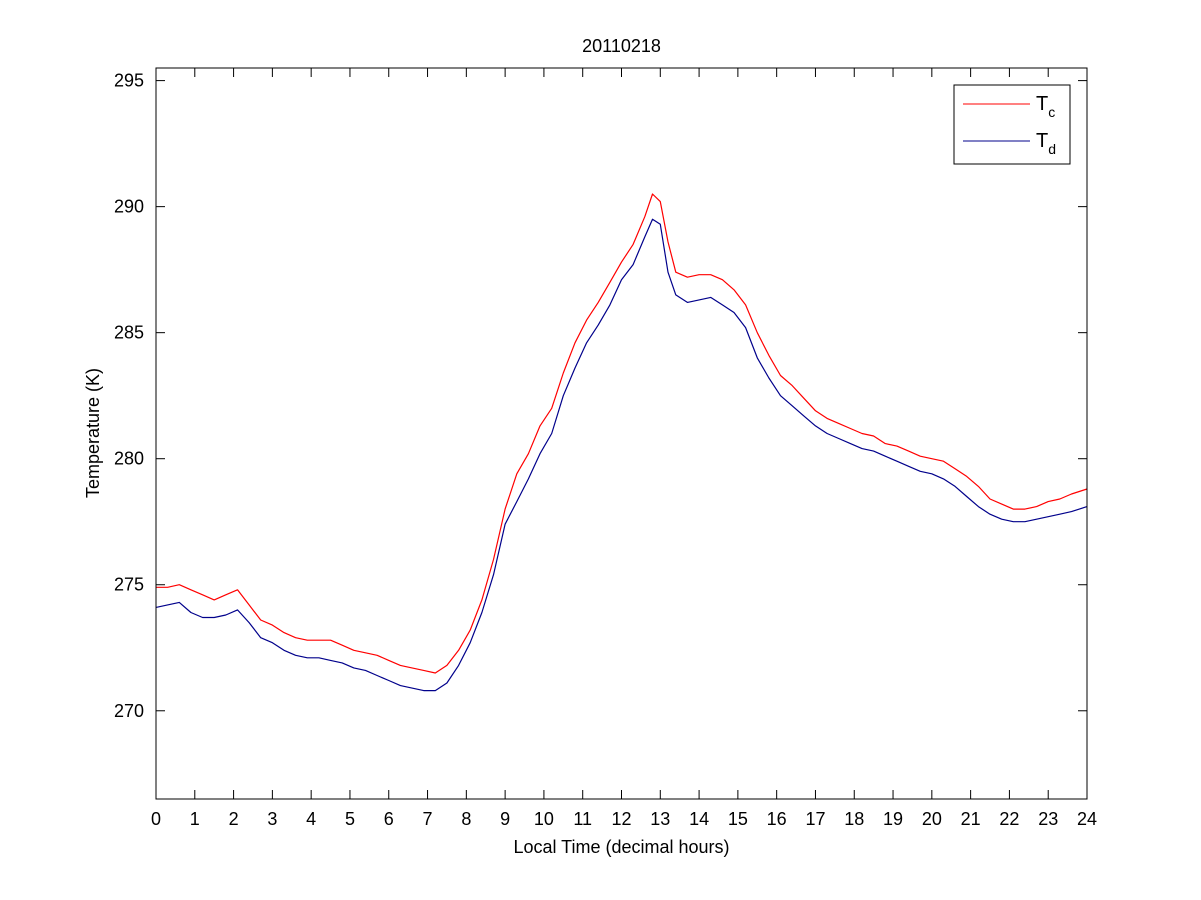  I want to click on y-tick-label: 295, so click(129, 81).